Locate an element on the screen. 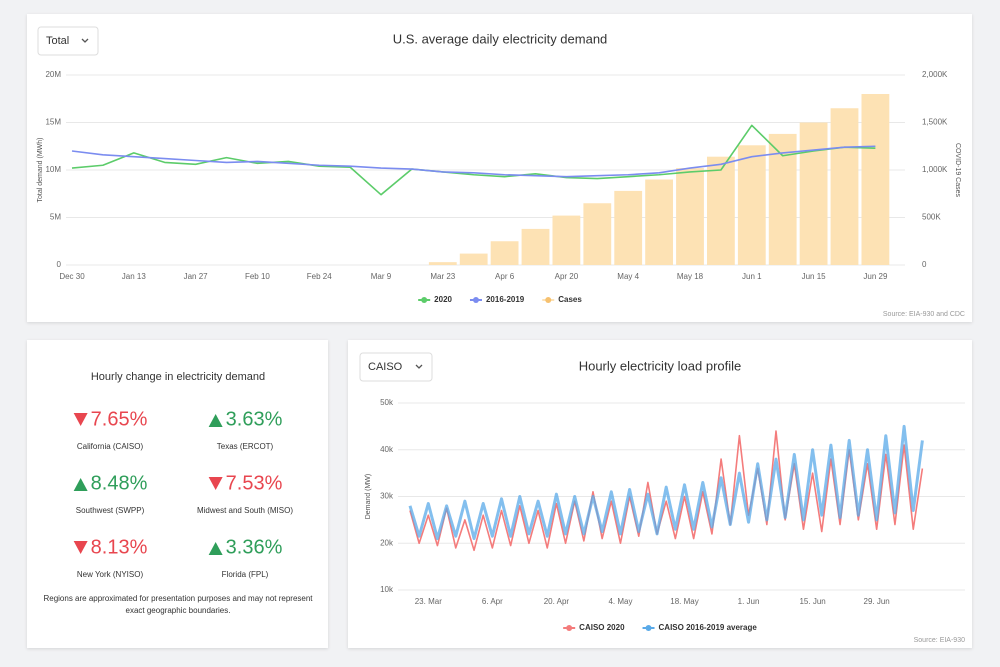 This screenshot has height=667, width=1000. y2-tick-label: 2,000K is located at coordinates (935, 74).